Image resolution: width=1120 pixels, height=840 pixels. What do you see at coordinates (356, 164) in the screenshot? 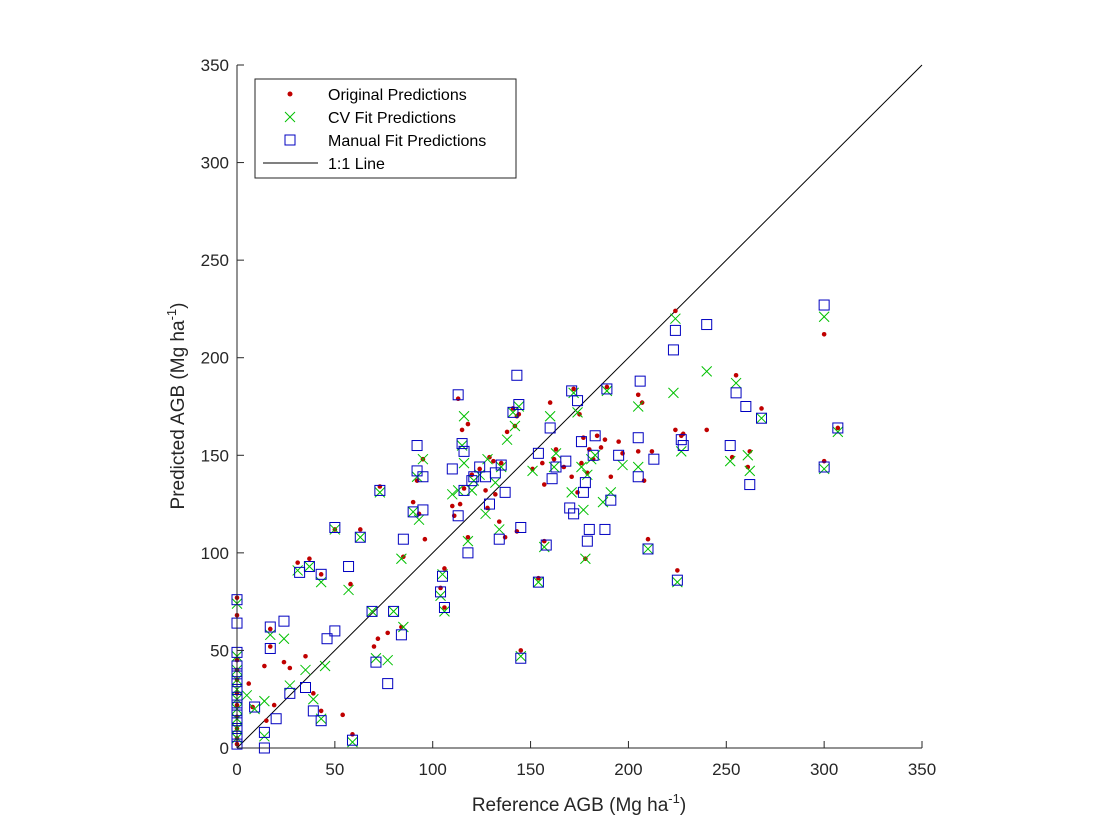
I see `legend-label-line: 1:1 Line` at bounding box center [356, 164].